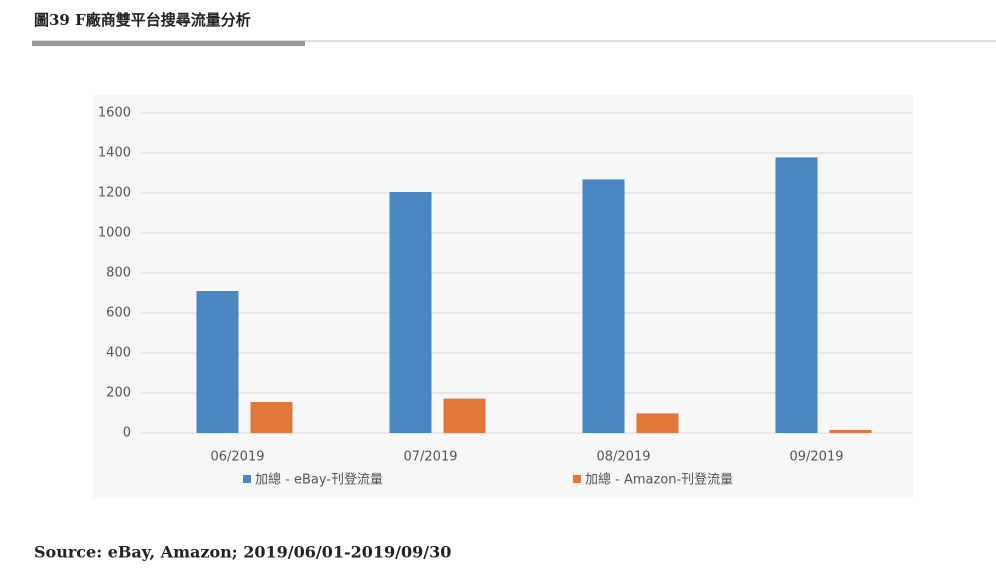  What do you see at coordinates (114, 193) in the screenshot?
I see `y-tick-label: 1200` at bounding box center [114, 193].